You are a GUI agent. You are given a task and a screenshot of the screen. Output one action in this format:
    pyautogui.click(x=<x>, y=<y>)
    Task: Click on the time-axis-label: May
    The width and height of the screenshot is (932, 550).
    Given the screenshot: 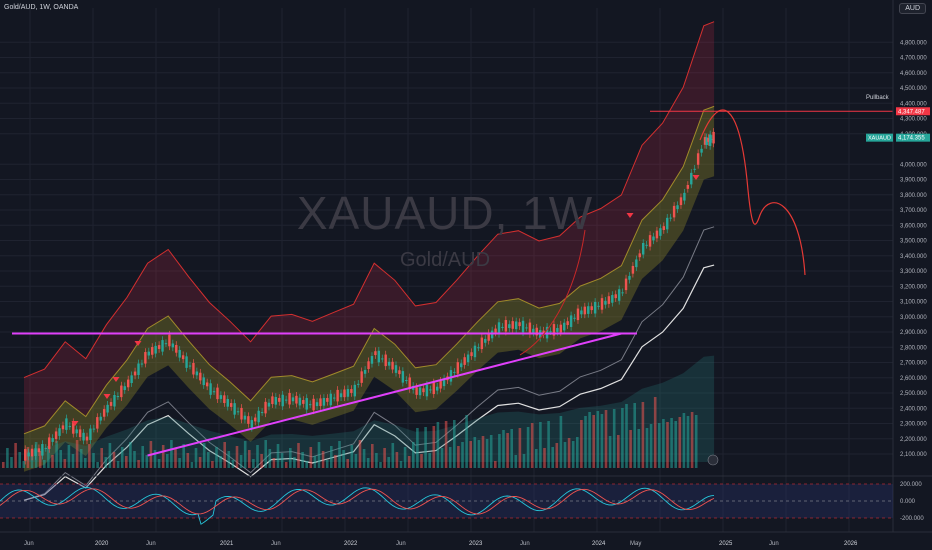 What is the action you would take?
    pyautogui.click(x=635, y=544)
    